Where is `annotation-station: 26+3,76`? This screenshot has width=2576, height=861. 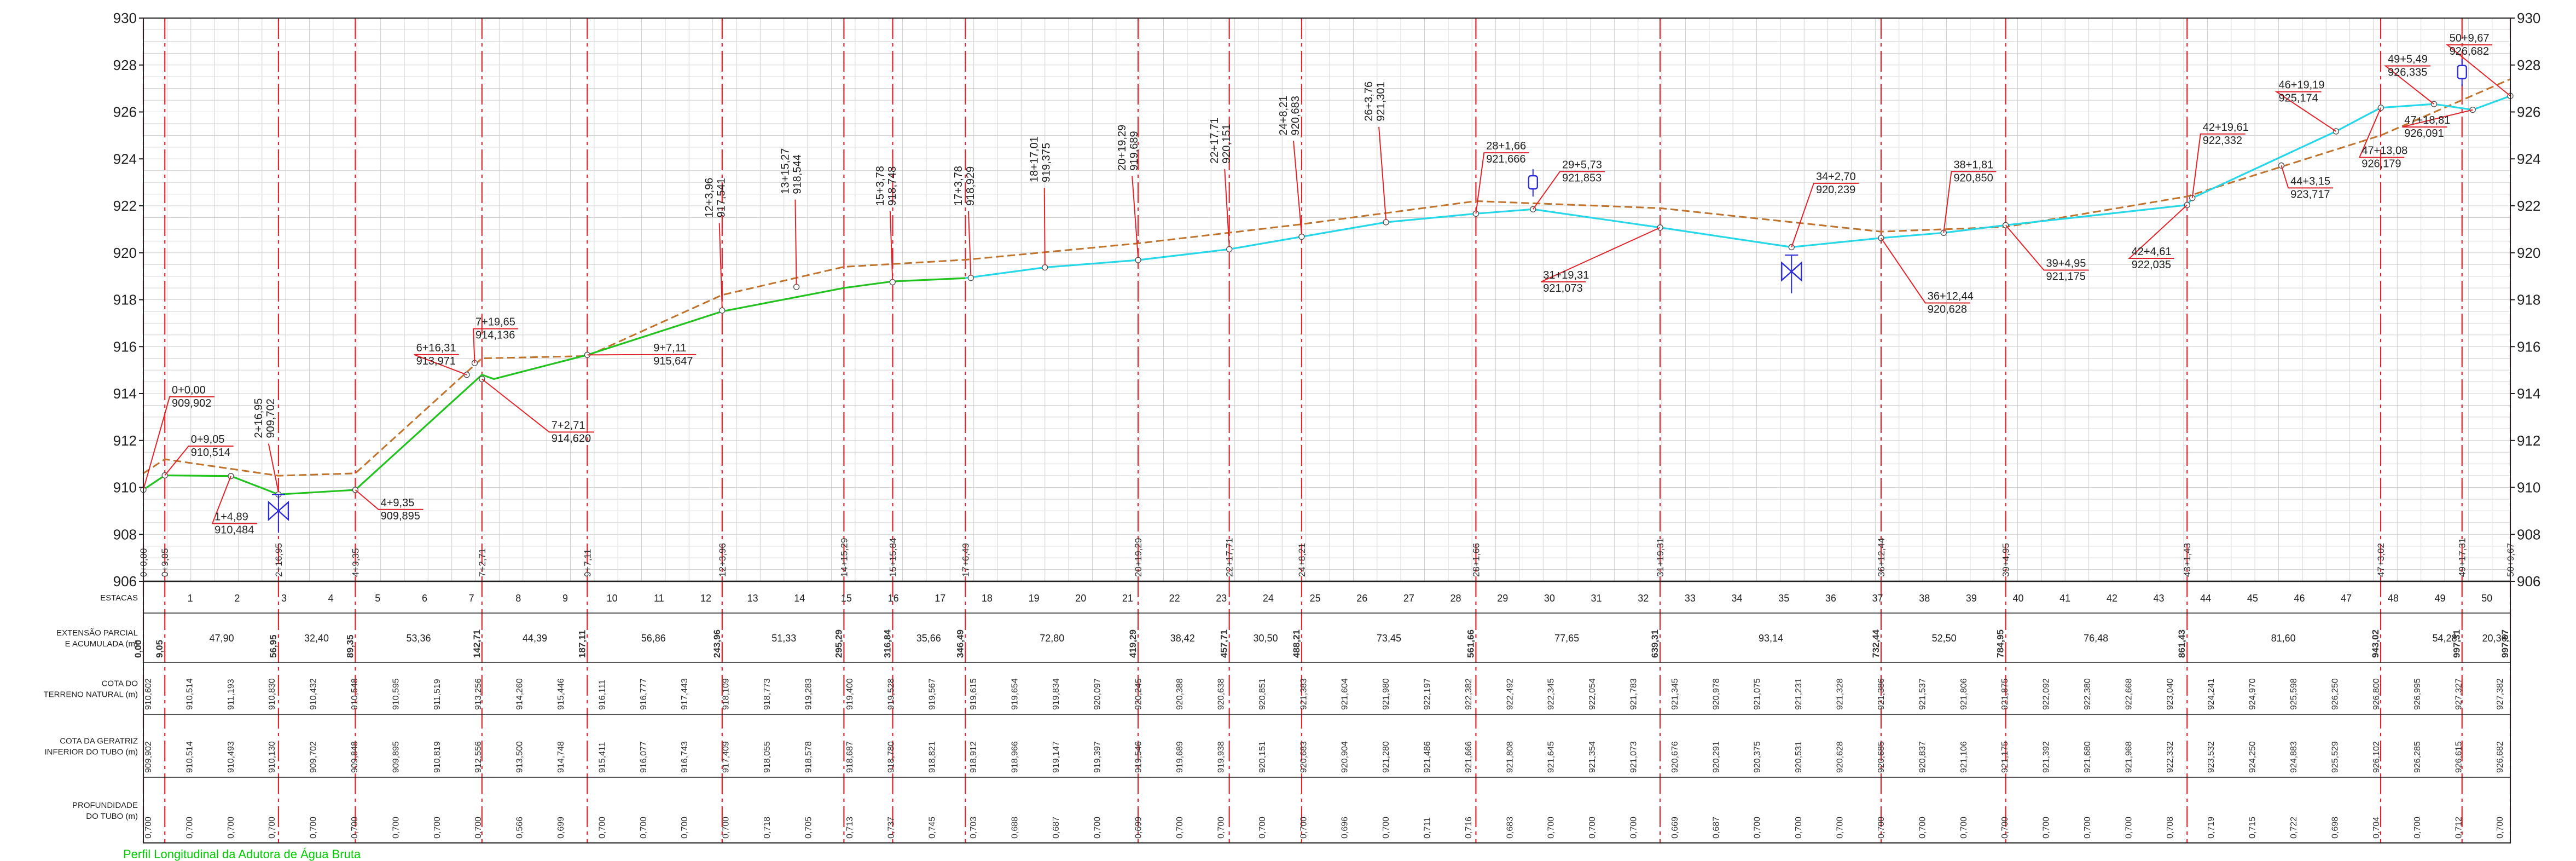 annotation-station: 26+3,76 is located at coordinates (1369, 102).